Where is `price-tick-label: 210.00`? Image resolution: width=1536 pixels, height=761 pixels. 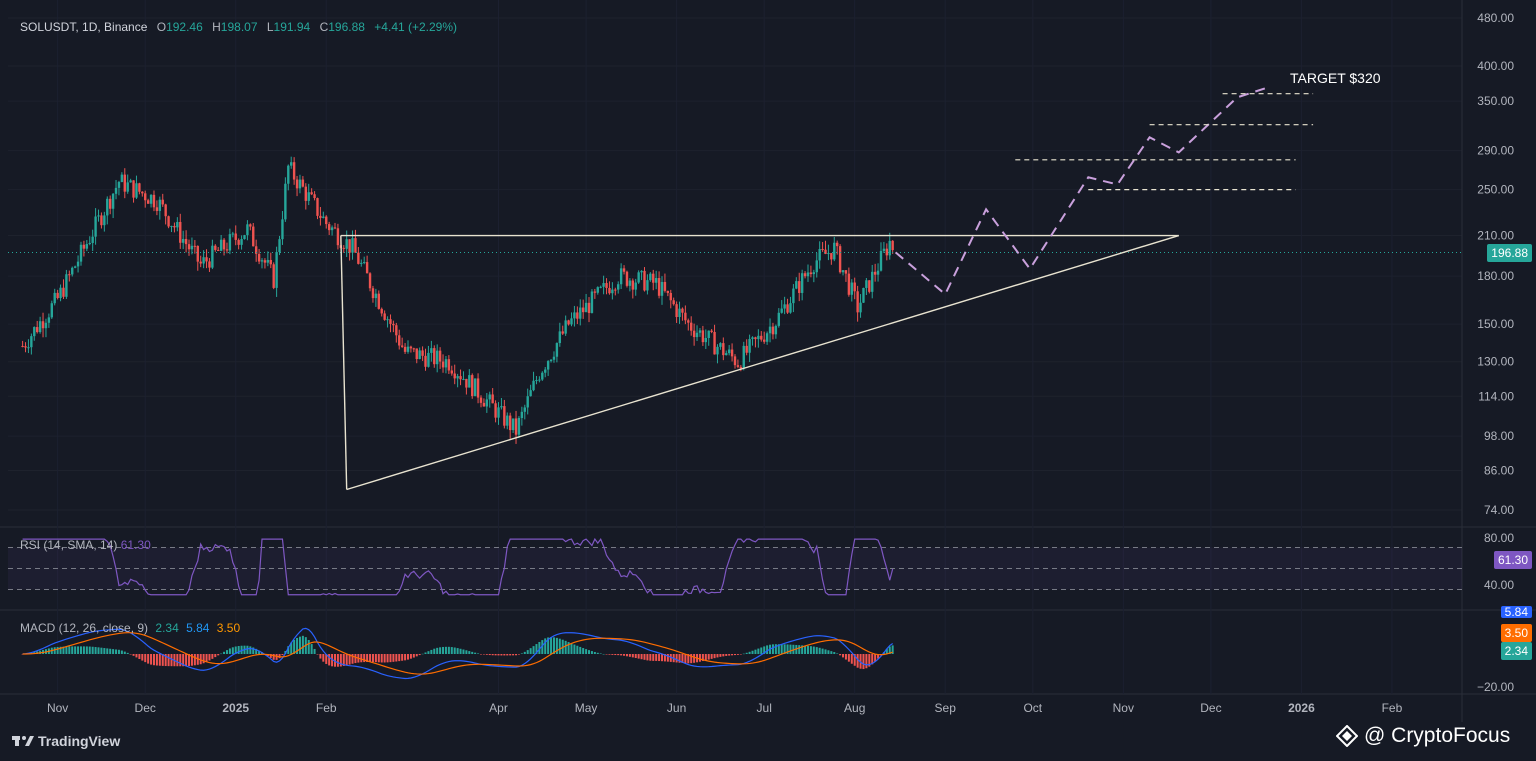 price-tick-label: 210.00 is located at coordinates (1495, 236).